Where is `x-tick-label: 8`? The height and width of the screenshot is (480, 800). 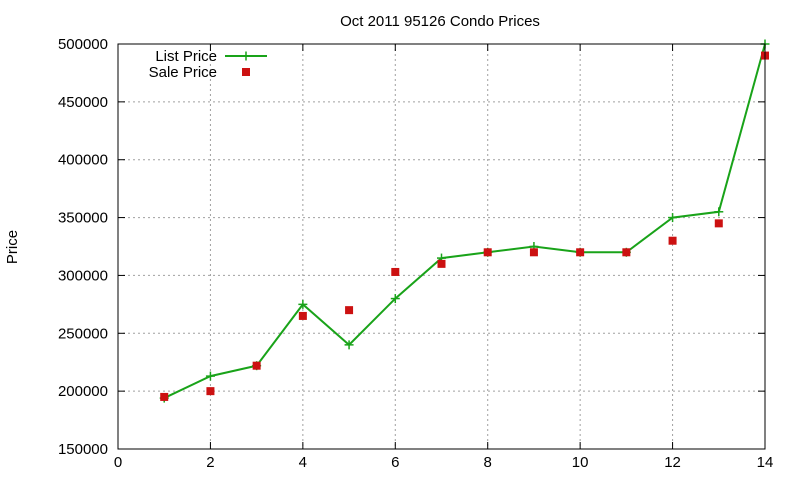
x-tick-label: 8 is located at coordinates (488, 462).